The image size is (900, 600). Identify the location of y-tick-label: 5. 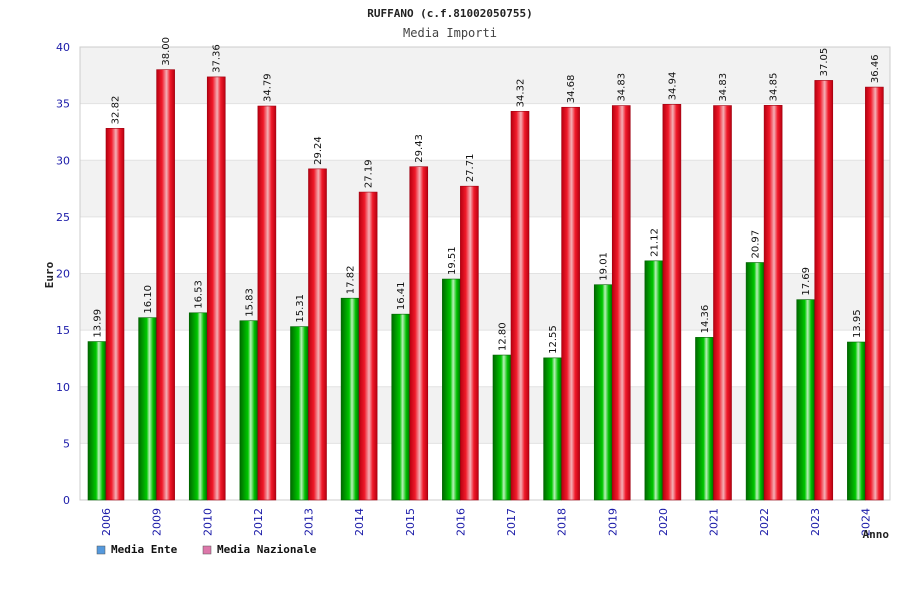
(66, 443).